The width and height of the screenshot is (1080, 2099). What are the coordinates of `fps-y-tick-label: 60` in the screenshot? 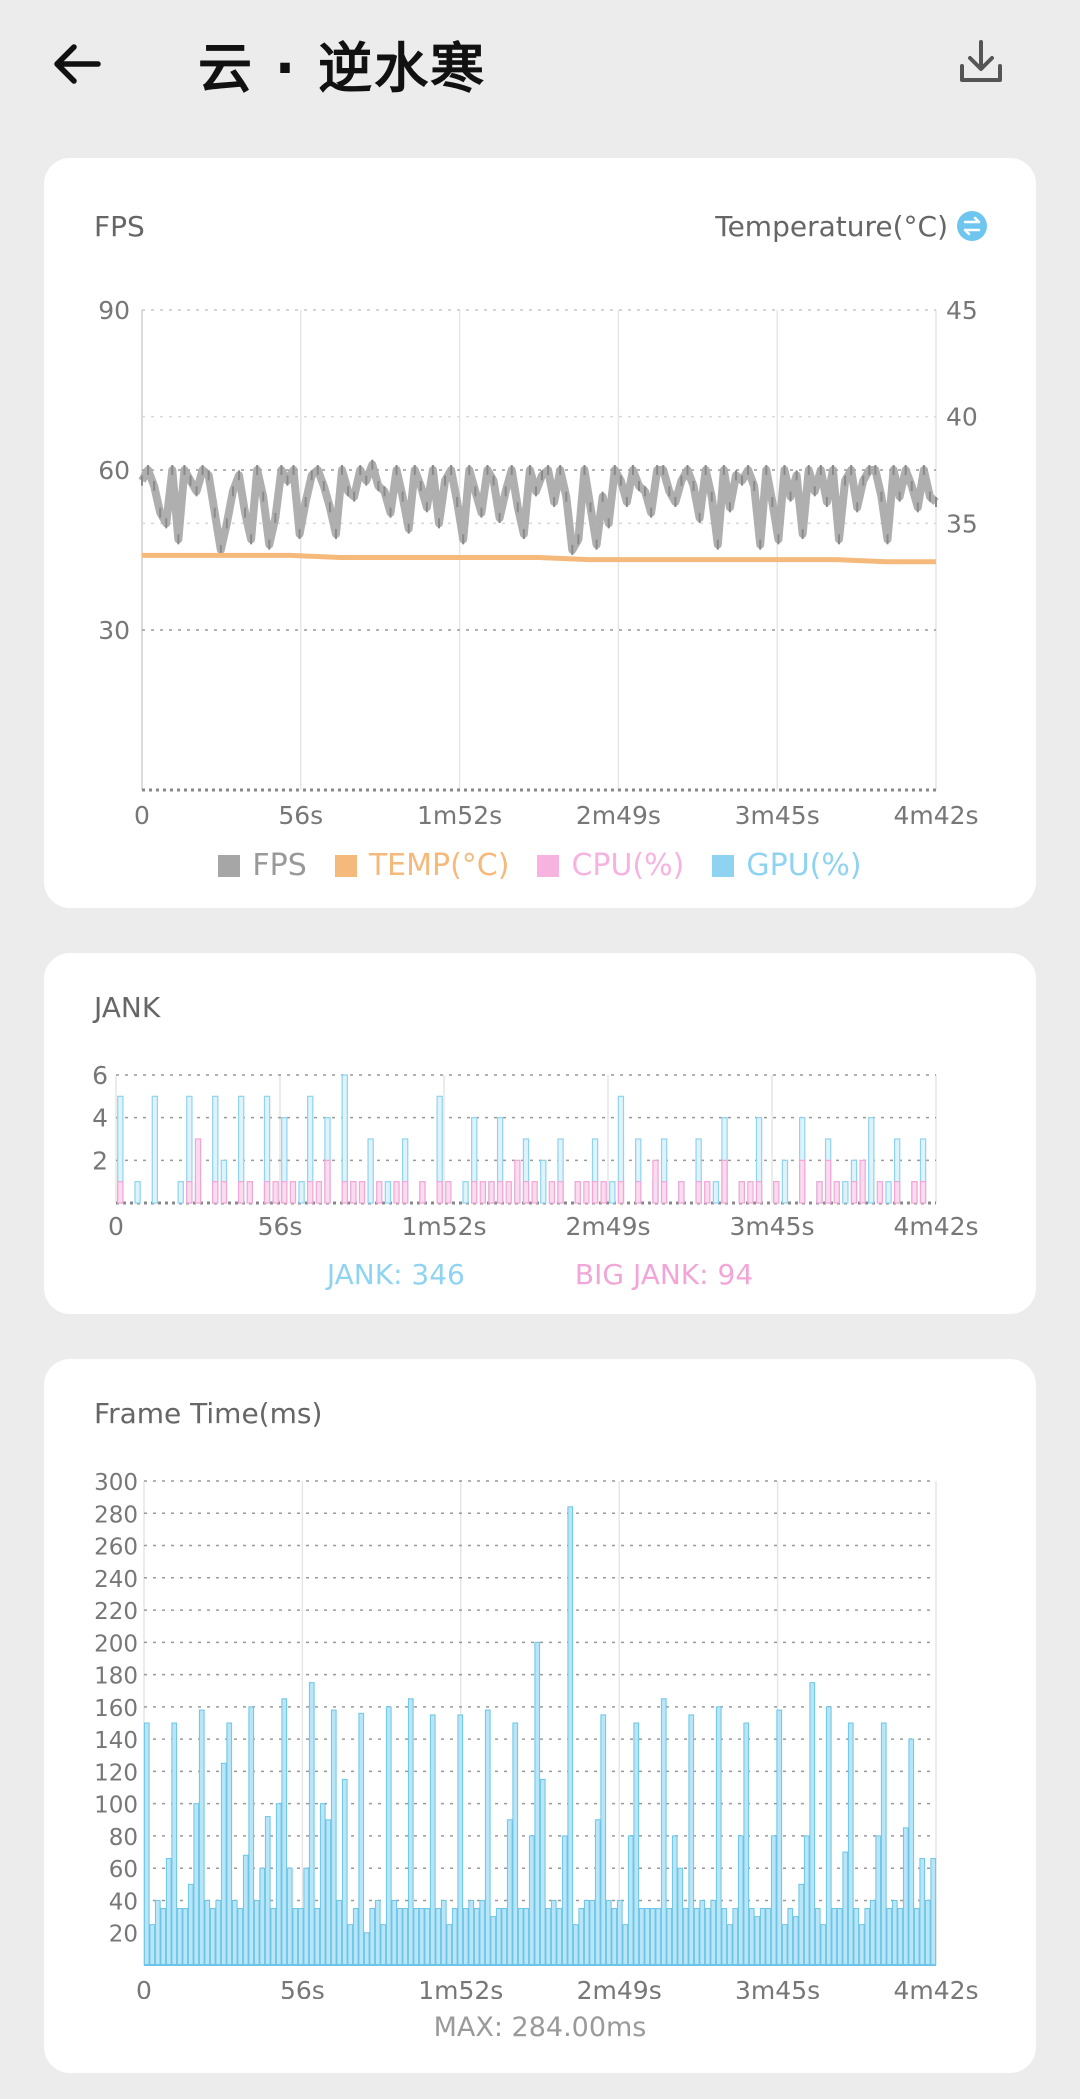 It's located at (114, 470).